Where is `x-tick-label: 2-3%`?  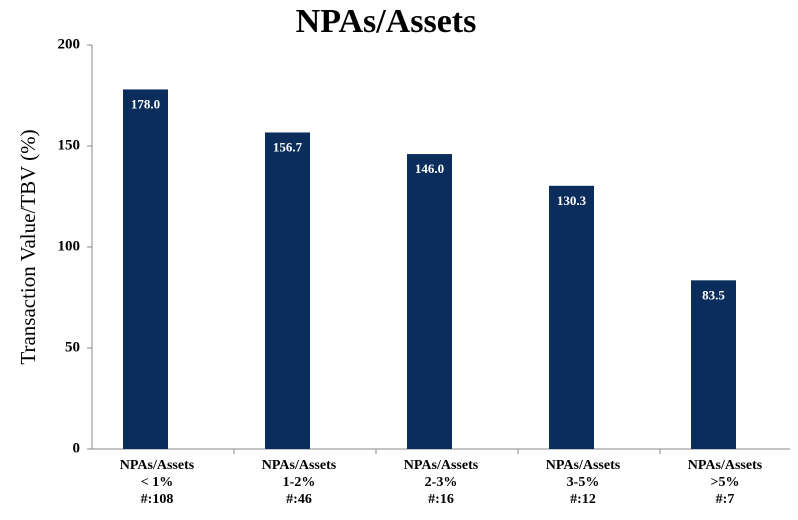
x-tick-label: 2-3% is located at coordinates (441, 482).